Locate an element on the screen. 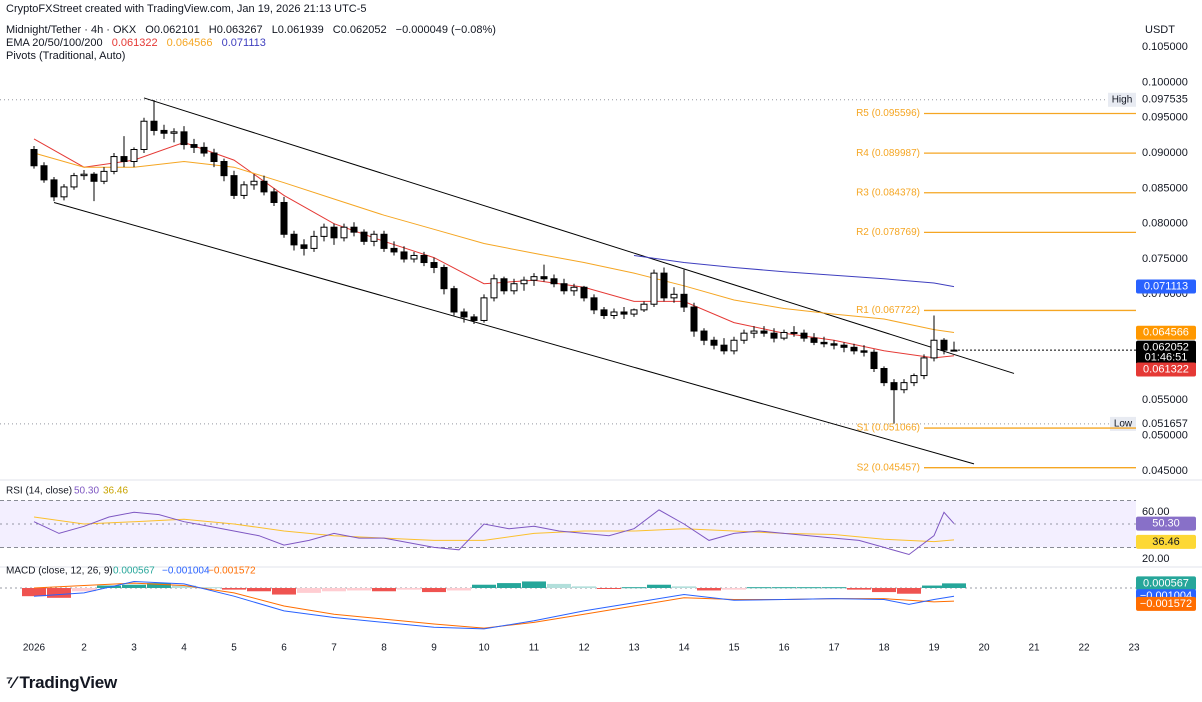  pivot-label: S2 (0.045457) is located at coordinates (888, 467).